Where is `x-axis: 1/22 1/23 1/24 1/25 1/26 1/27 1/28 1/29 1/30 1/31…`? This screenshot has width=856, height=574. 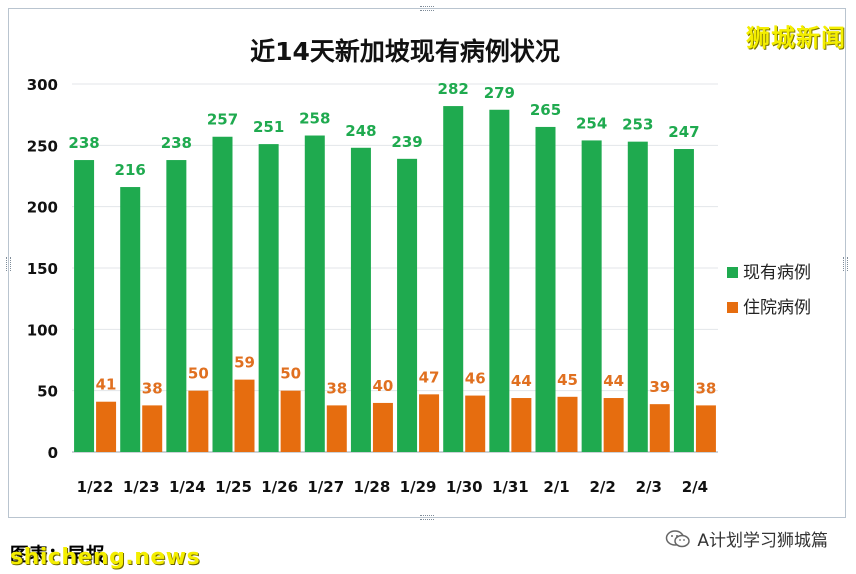 x-axis: 1/22 1/23 1/24 1/25 1/26 1/27 1/28 1/29 1/30 1/31… is located at coordinates (392, 487).